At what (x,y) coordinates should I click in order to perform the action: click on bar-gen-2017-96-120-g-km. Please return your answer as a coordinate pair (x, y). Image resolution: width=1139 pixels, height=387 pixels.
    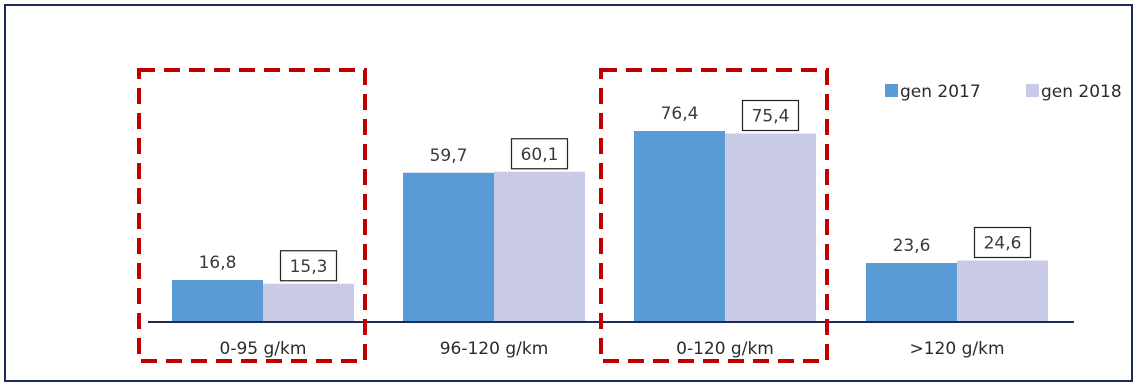
    Looking at the image, I should click on (448, 247).